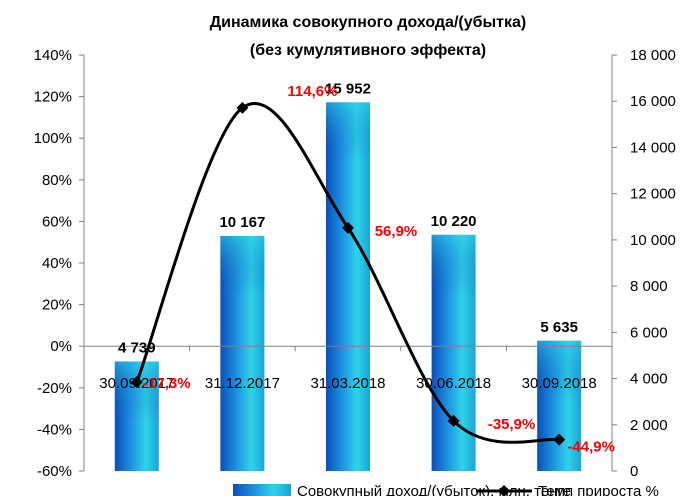  I want to click on left-axis-tick-label: 40%, so click(57, 263).